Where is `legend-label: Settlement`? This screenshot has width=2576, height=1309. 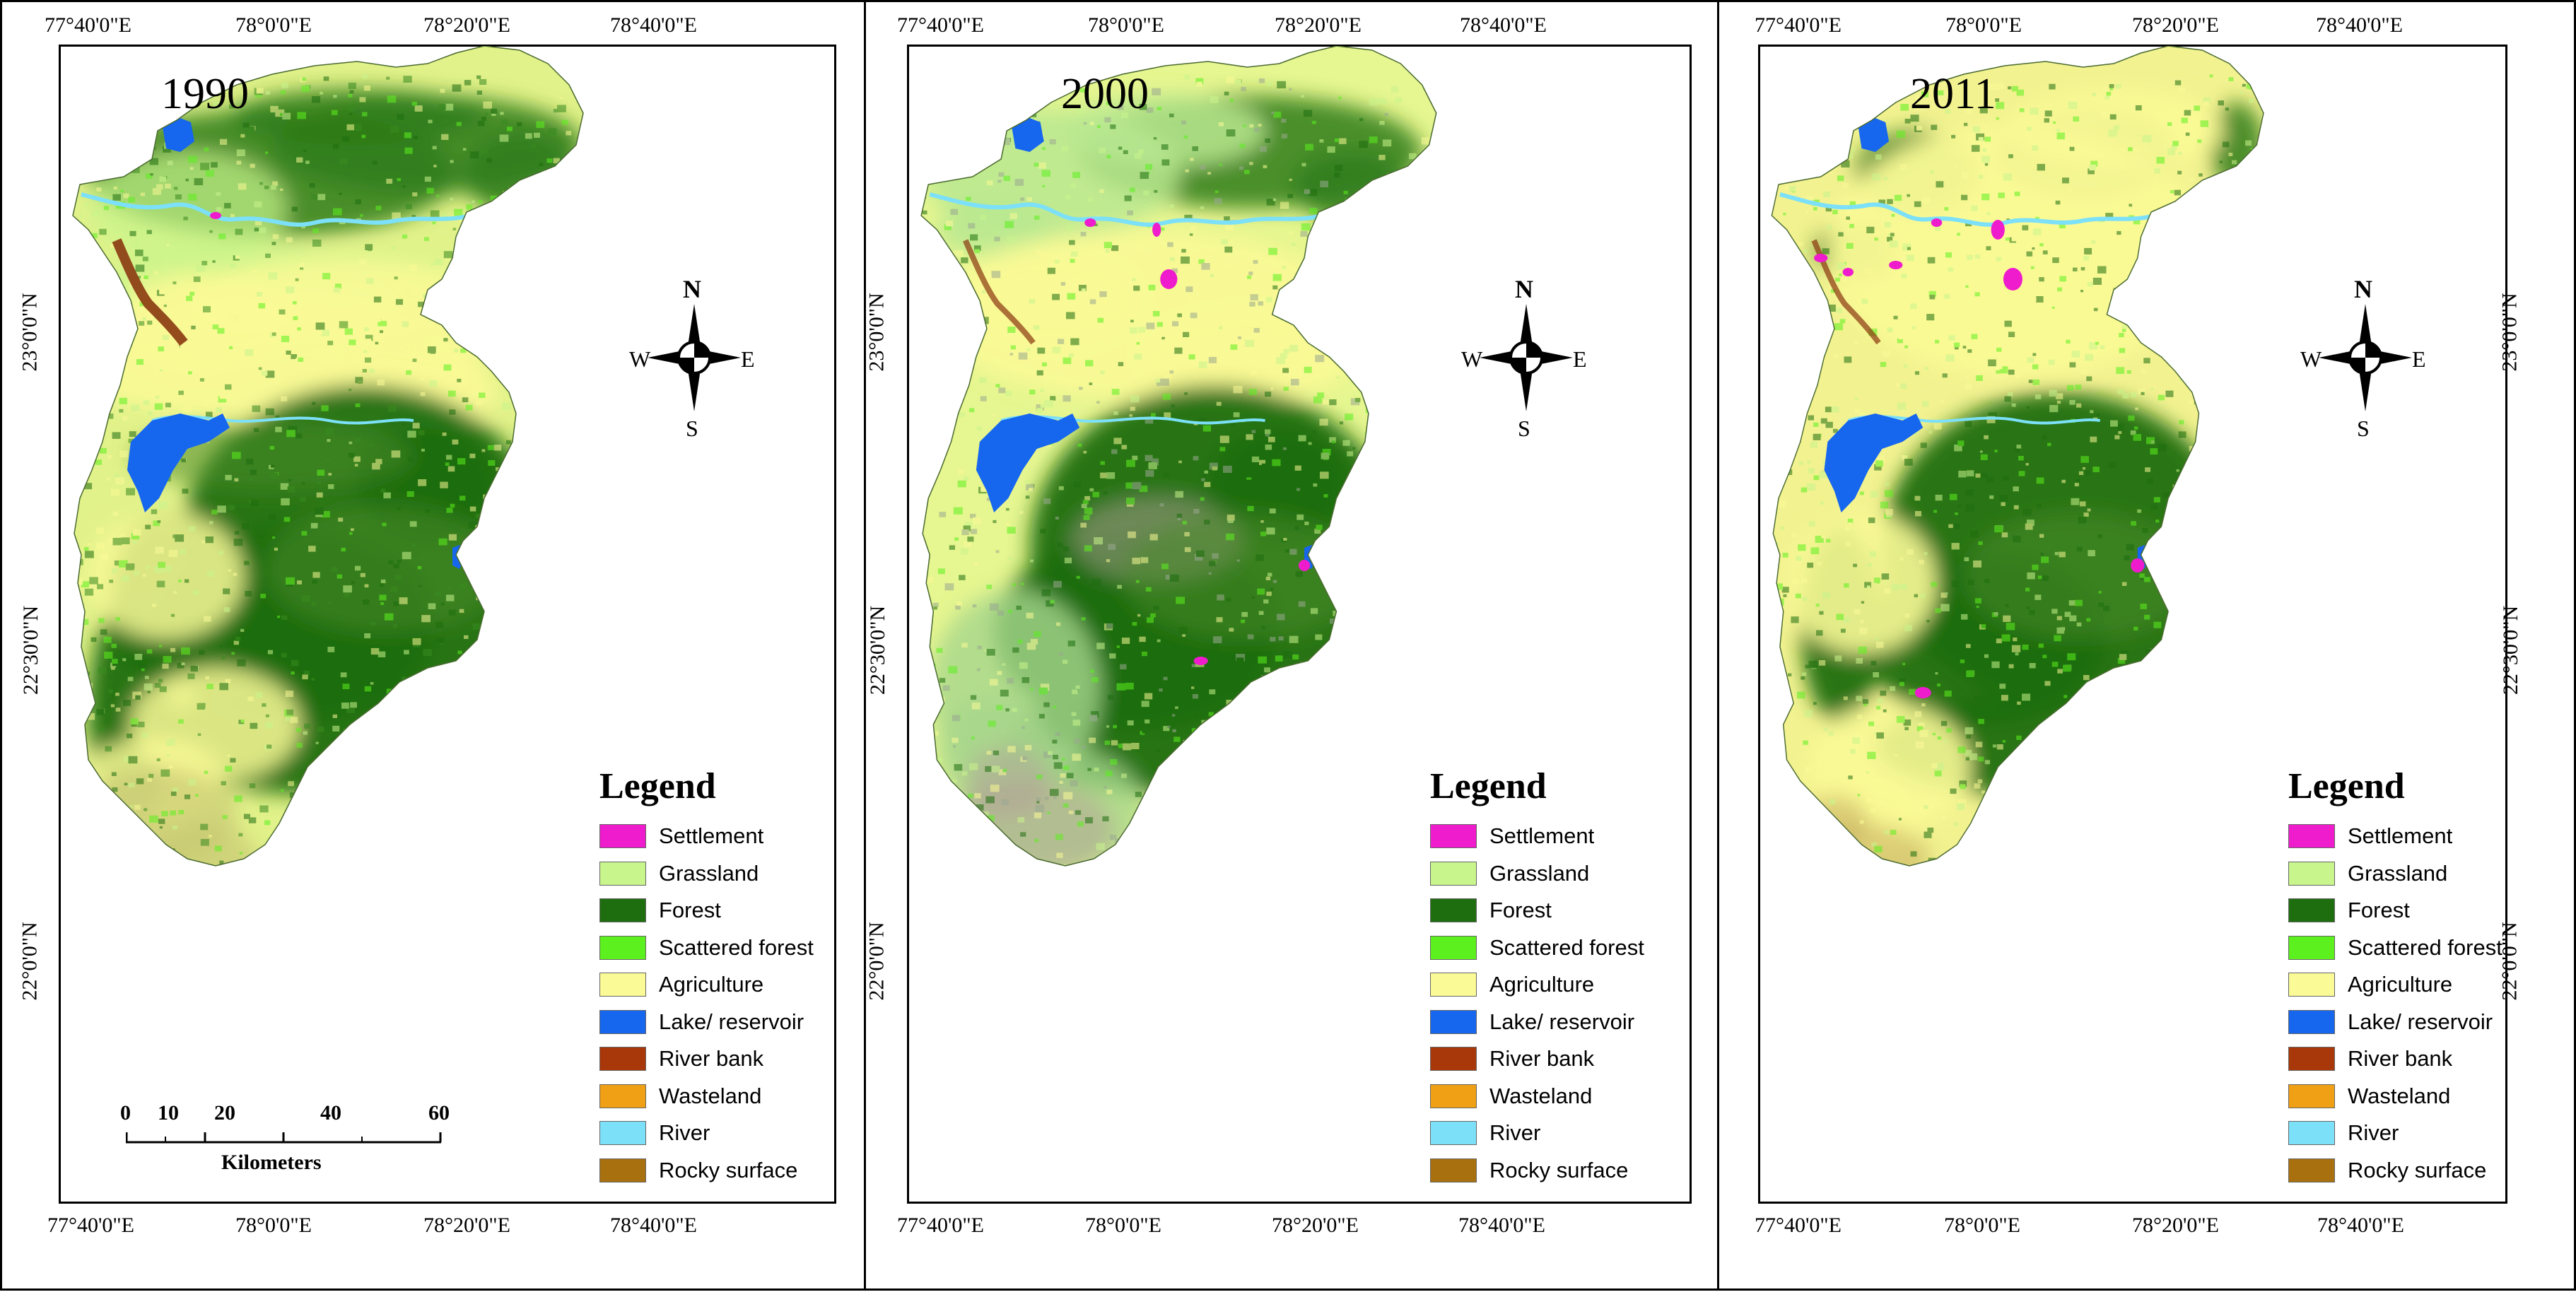
legend-label: Settlement is located at coordinates (711, 835).